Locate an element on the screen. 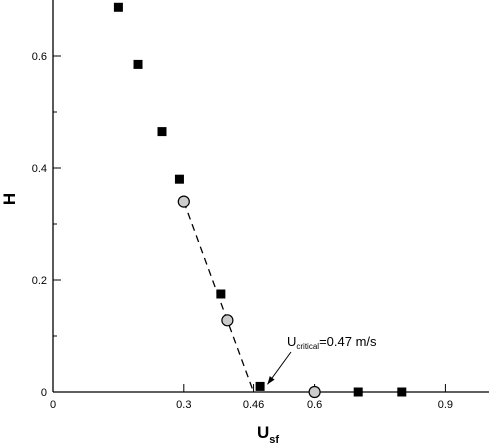 This screenshot has height=444, width=491. y-axis-label: H is located at coordinates (9, 199).